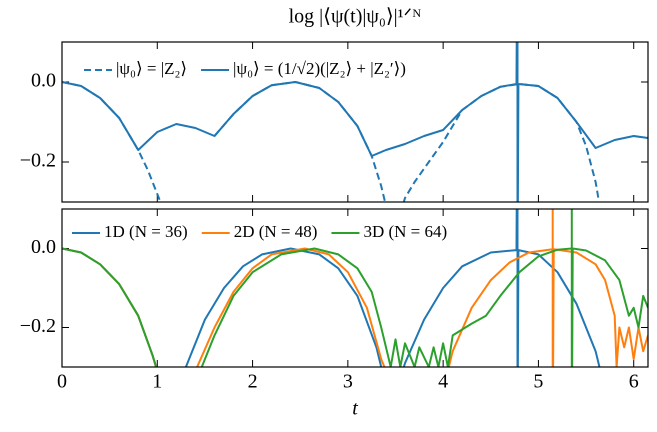  What do you see at coordinates (348, 382) in the screenshot?
I see `x-tick-label: 3` at bounding box center [348, 382].